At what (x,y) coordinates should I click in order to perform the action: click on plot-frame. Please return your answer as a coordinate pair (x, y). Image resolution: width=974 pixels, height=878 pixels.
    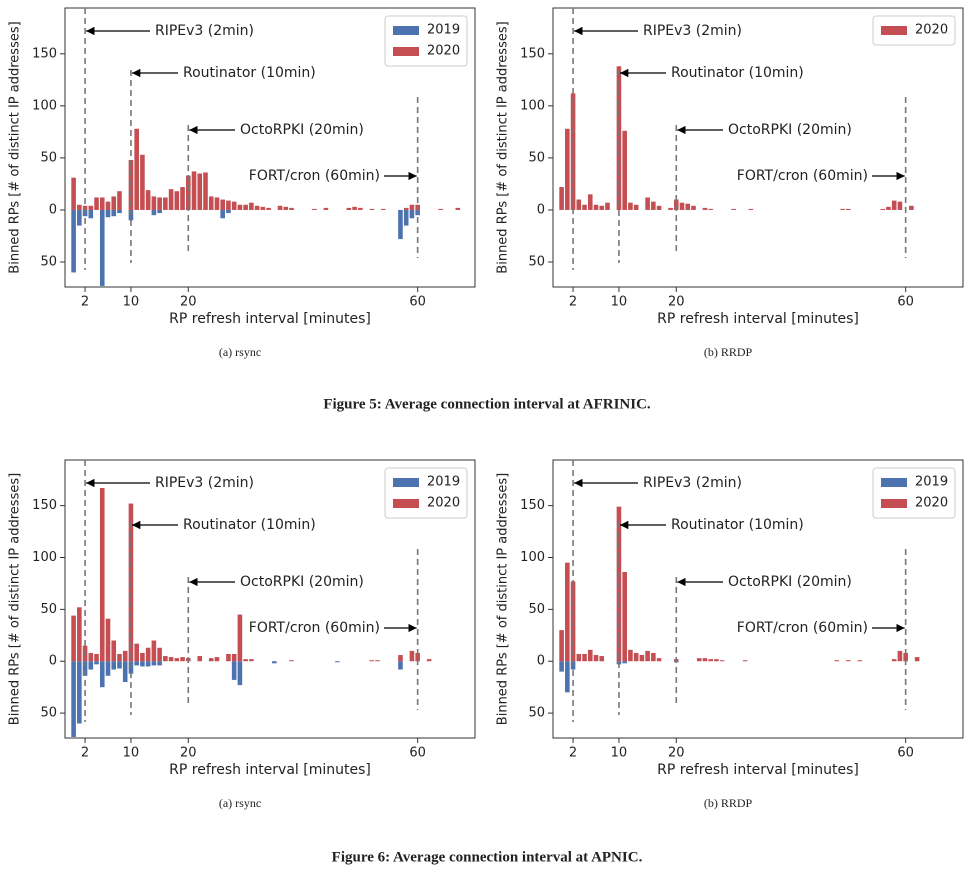
    Looking at the image, I should click on (270, 599).